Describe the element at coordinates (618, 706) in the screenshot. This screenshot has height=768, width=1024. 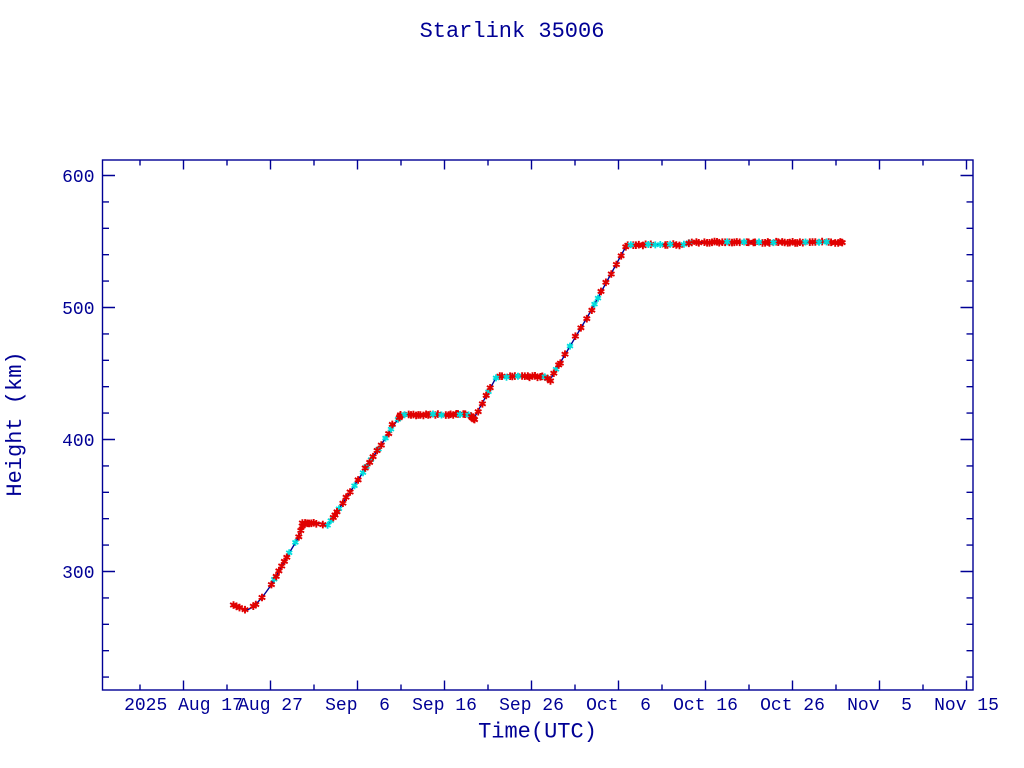
I see `svg-text: Oct 6` at that location.